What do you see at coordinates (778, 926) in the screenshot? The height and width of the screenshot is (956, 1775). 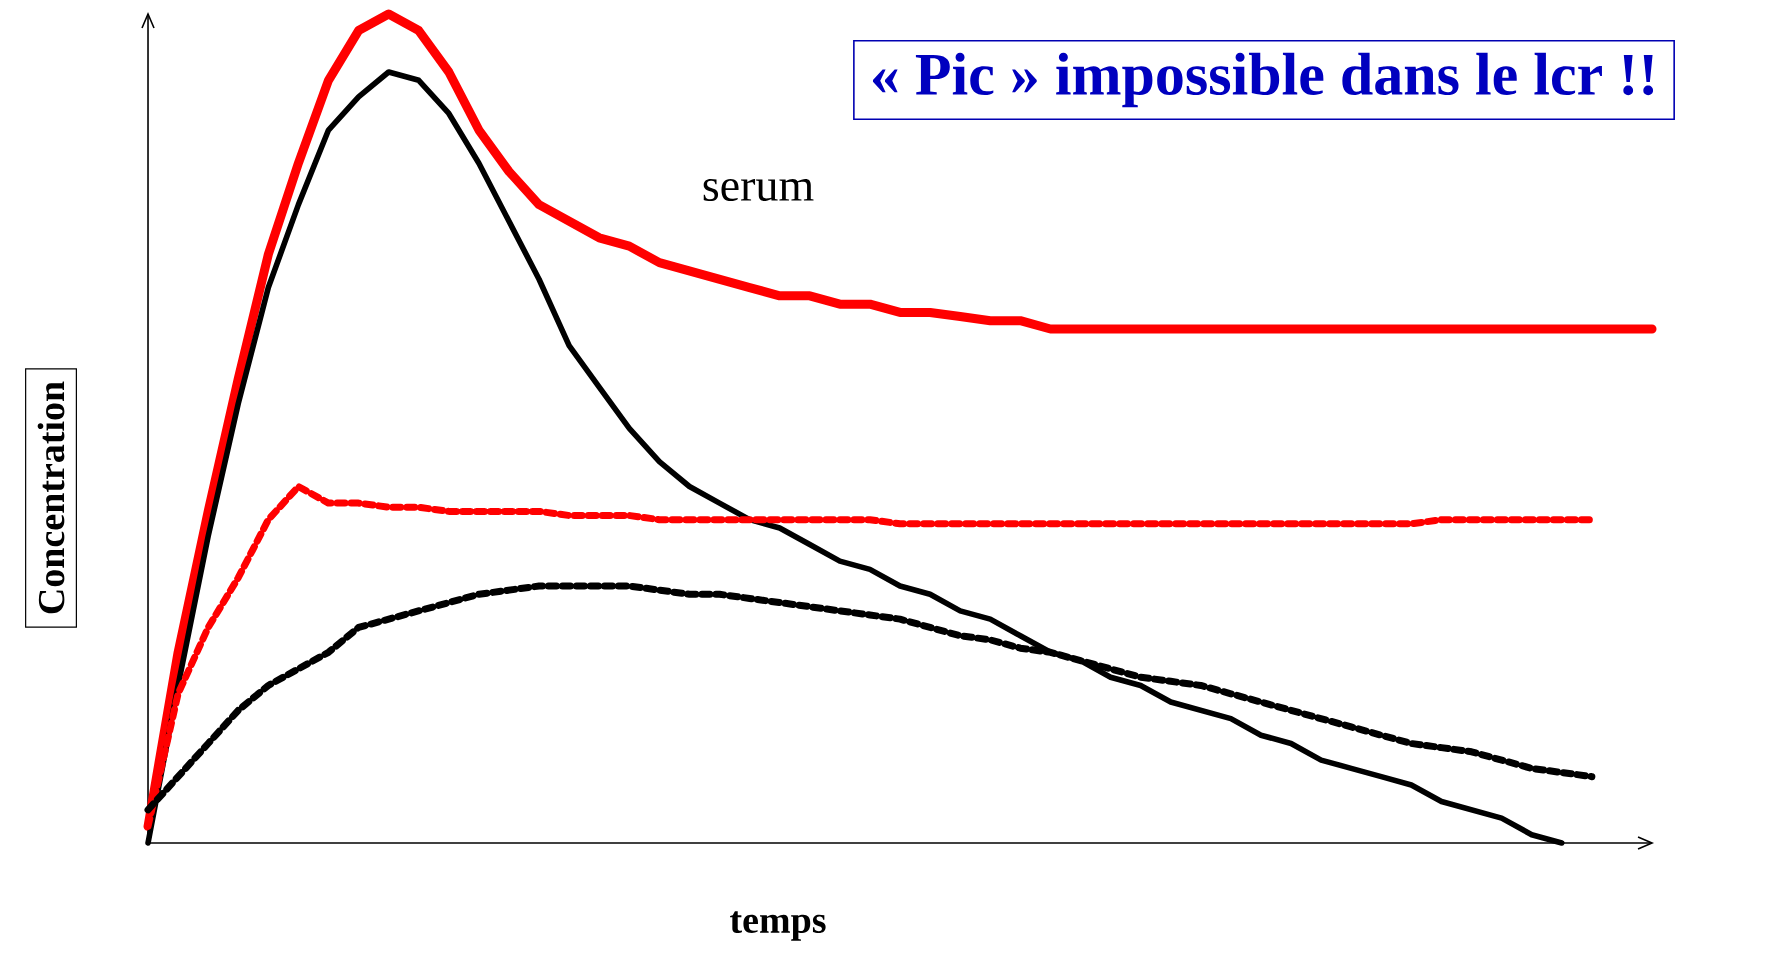 I see `x-axis-title: temps` at bounding box center [778, 926].